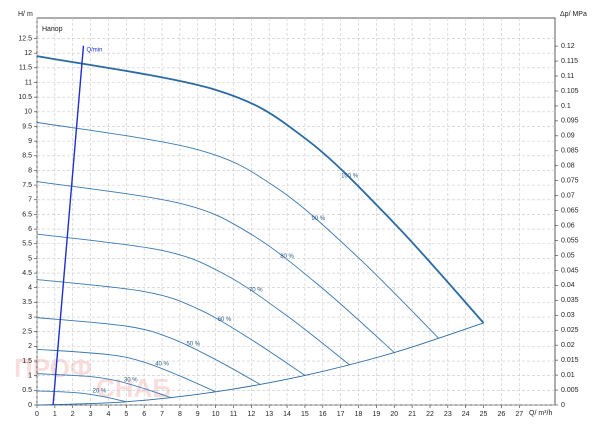 This screenshot has width=600, height=448. Describe the element at coordinates (94, 50) in the screenshot. I see `curve-label: Q/min` at that location.